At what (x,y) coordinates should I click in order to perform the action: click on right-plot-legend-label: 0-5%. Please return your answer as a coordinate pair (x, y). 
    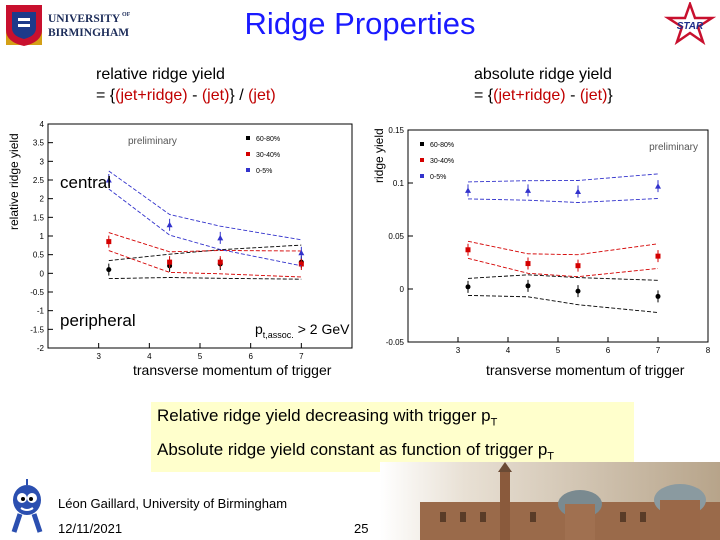
    Looking at the image, I should click on (438, 177).